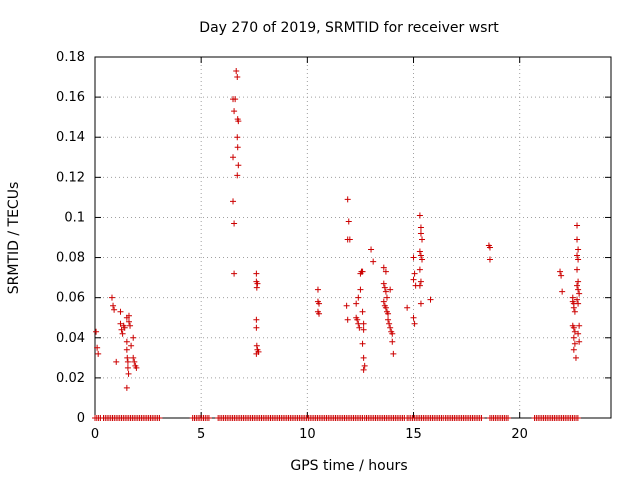  Describe the element at coordinates (201, 434) in the screenshot. I see `x-tick-label: 5` at that location.